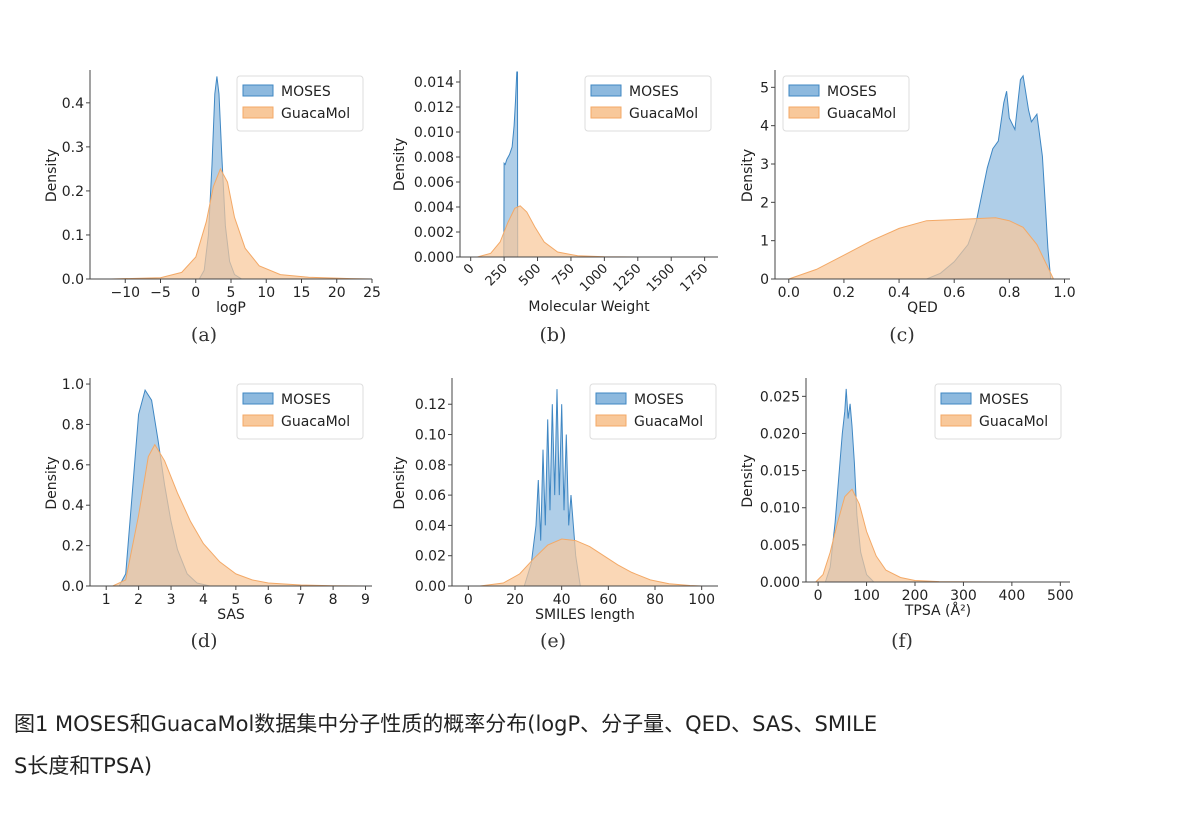  I want to click on y-tick-label-b: 0.000, so click(434, 258).